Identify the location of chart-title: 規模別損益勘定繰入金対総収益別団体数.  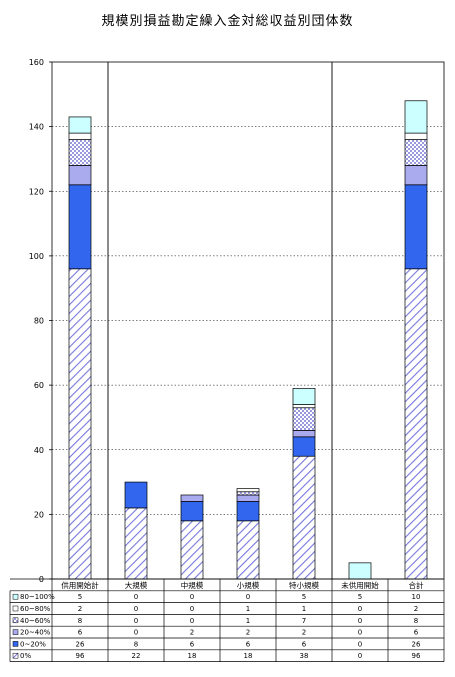
(227, 21).